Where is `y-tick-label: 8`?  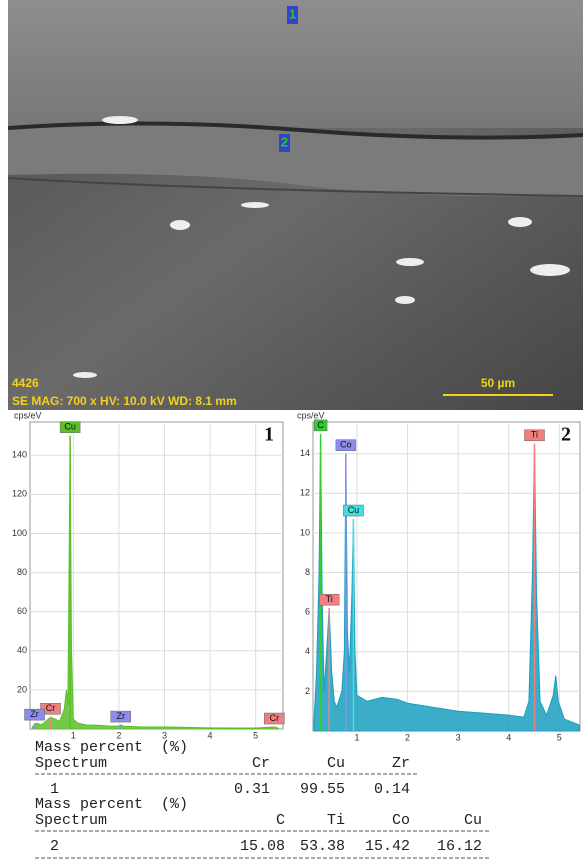
y-tick-label: 8 is located at coordinates (307, 572).